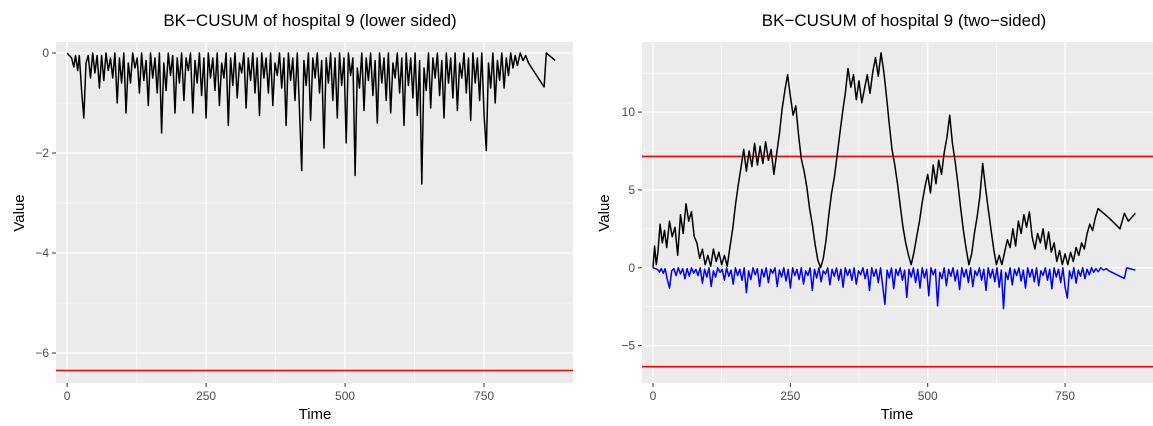 Image resolution: width=1153 pixels, height=426 pixels. What do you see at coordinates (42, 353) in the screenshot?
I see `y-tick-label: −6` at bounding box center [42, 353].